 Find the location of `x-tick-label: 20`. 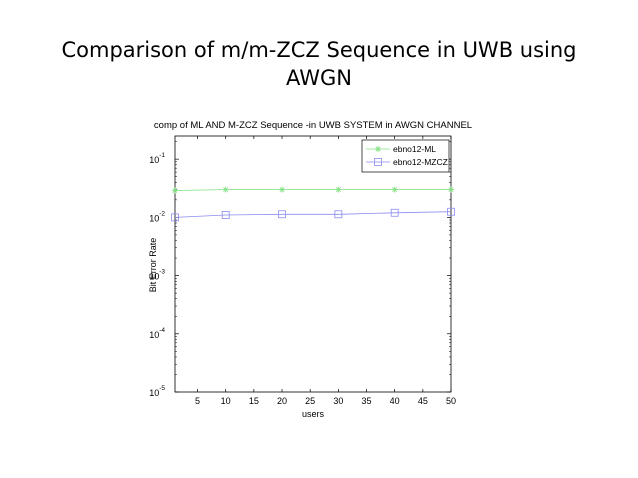

x-tick-label: 20 is located at coordinates (282, 401).